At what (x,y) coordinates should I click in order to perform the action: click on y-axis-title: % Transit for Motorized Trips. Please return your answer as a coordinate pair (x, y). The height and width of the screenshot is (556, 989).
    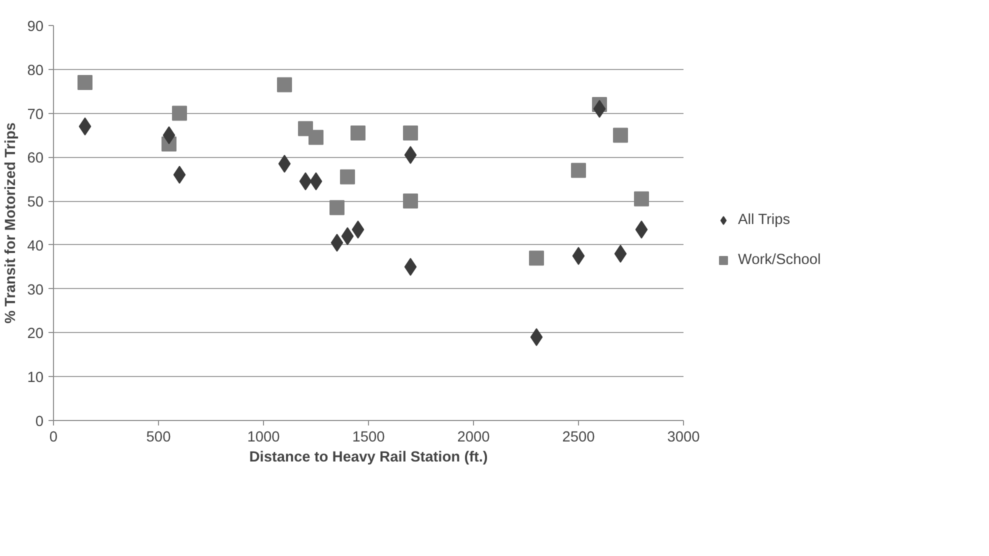
    Looking at the image, I should click on (11, 223).